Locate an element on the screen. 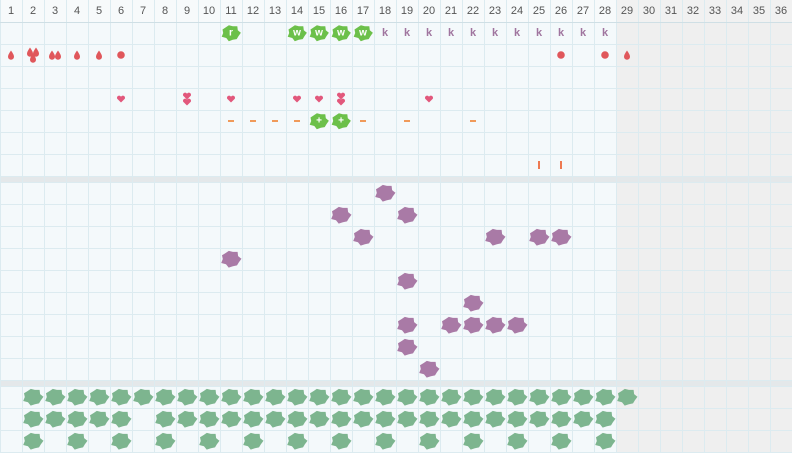 Image resolution: width=792 pixels, height=453 pixels. day-label: 32 is located at coordinates (693, 11).